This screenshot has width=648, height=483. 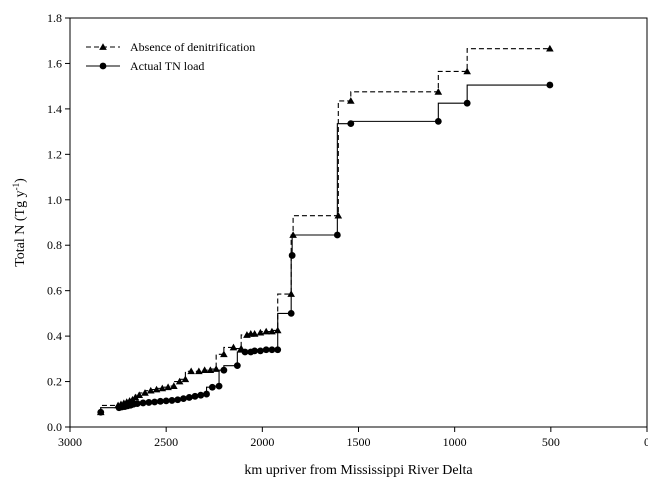 What do you see at coordinates (192, 47) in the screenshot?
I see `legend-label: Absence of denitrification` at bounding box center [192, 47].